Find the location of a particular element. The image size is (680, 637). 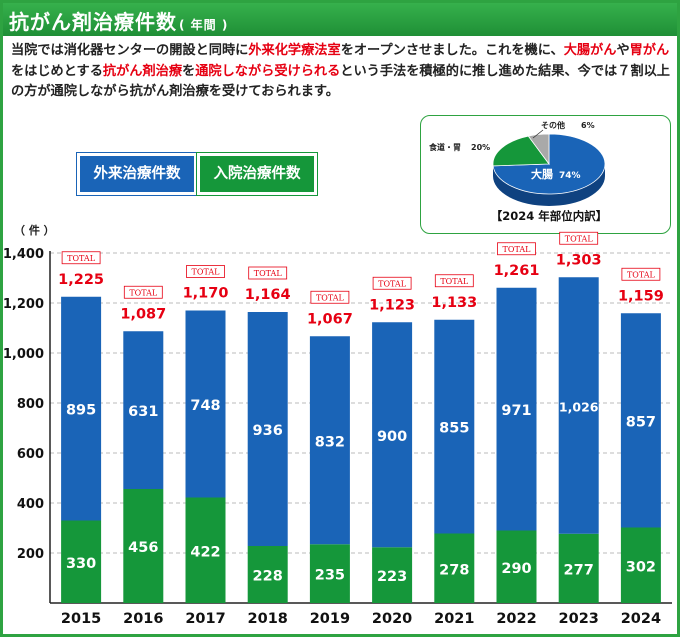

pie-title: 【2024 年部位内訳】 is located at coordinates (549, 216).